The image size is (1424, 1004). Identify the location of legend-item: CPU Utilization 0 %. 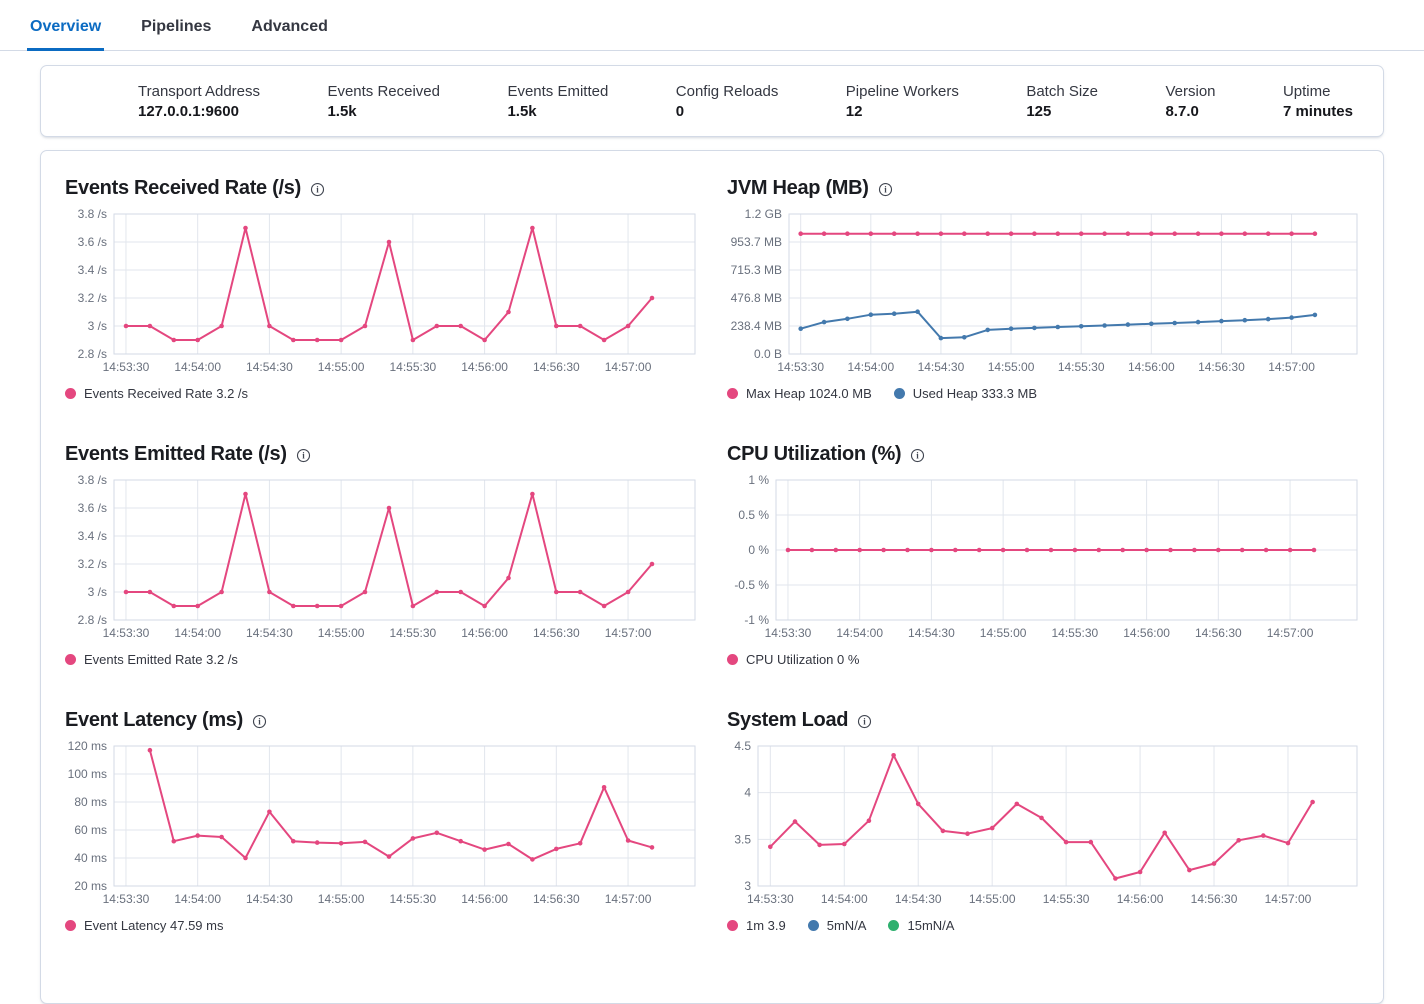
(793, 659).